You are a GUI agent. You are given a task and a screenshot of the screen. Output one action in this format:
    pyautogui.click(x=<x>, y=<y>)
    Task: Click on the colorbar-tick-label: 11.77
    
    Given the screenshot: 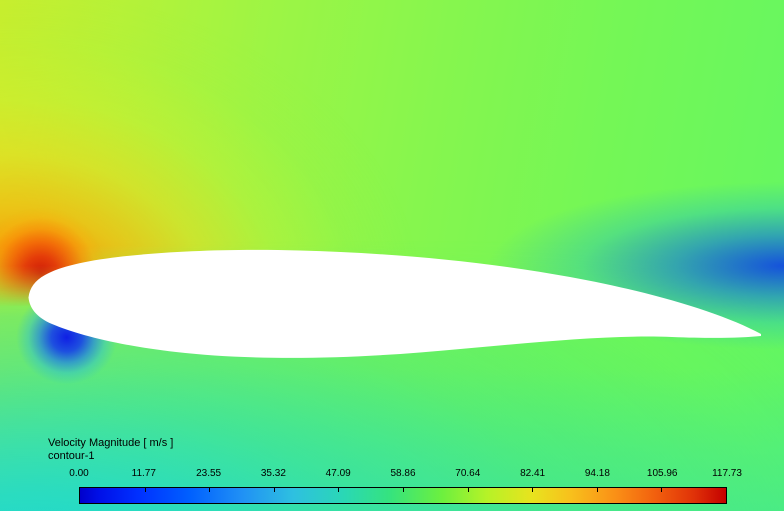 What is the action you would take?
    pyautogui.click(x=143, y=473)
    